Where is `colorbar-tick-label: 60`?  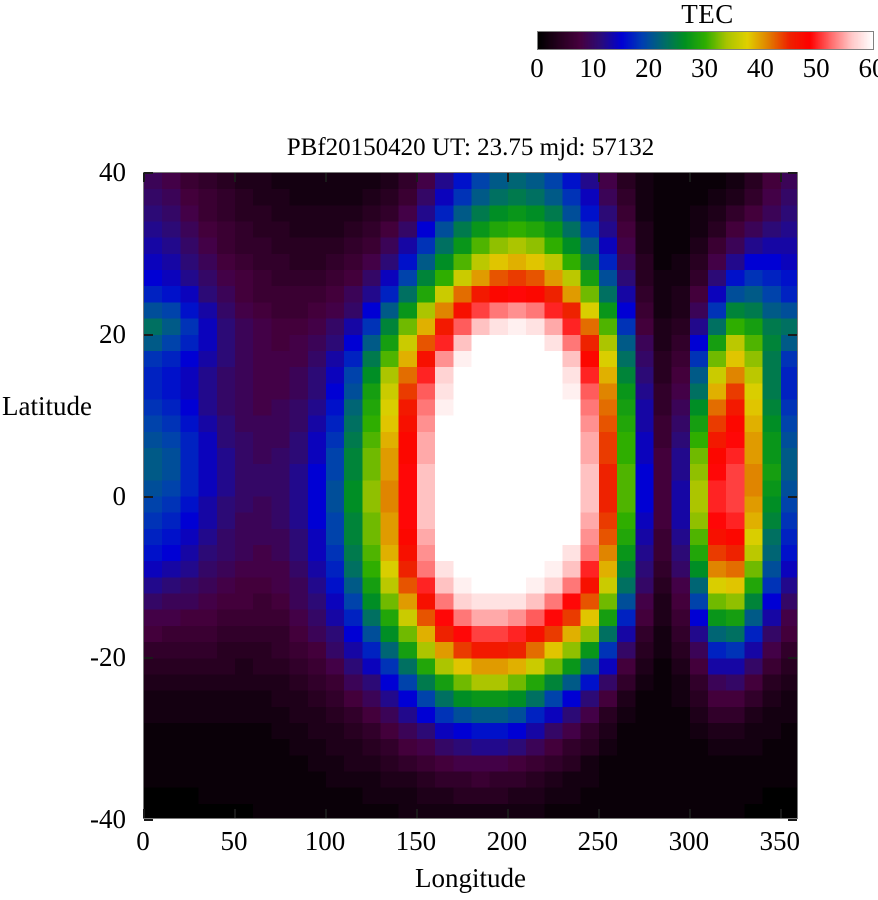 colorbar-tick-label: 60 is located at coordinates (868, 68).